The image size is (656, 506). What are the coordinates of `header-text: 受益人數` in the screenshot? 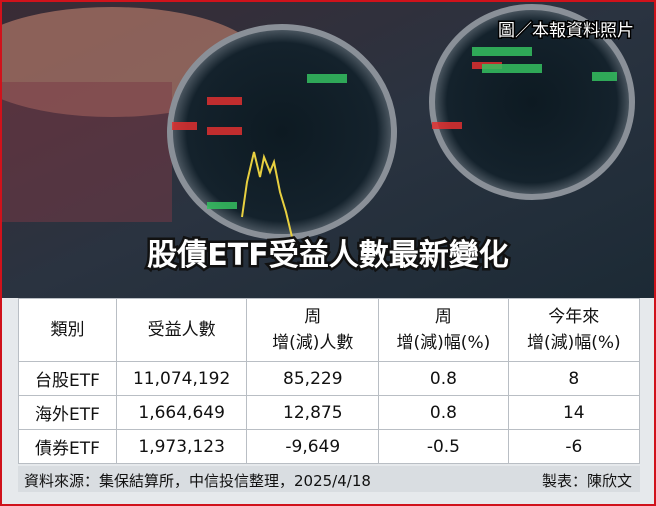 It's located at (181, 330).